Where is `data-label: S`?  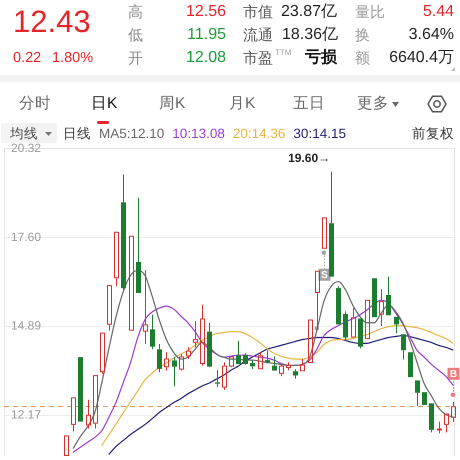 data-label: S is located at coordinates (324, 275).